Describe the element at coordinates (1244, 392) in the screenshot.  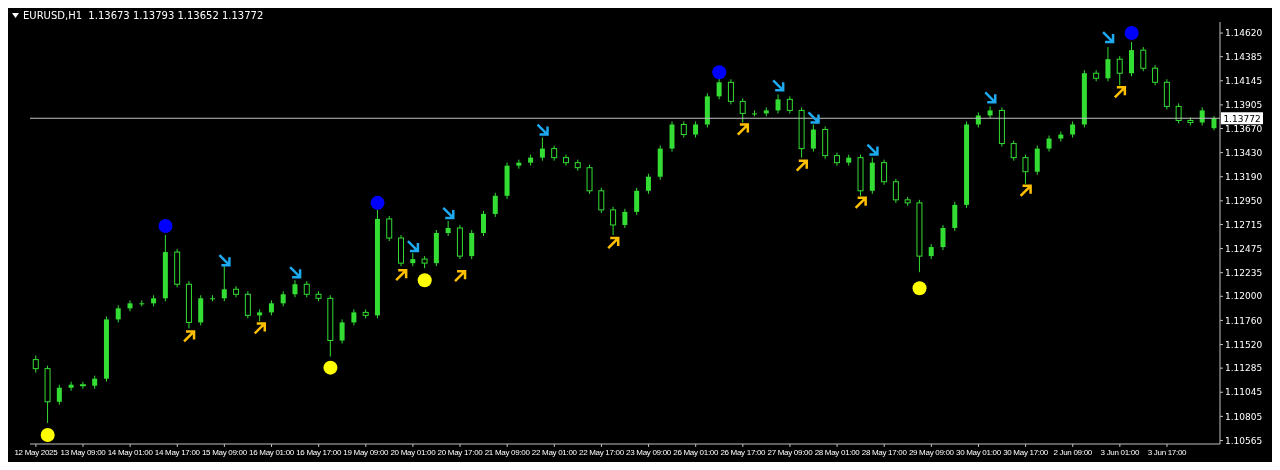
I see `y-tick-label: 1.11045` at that location.